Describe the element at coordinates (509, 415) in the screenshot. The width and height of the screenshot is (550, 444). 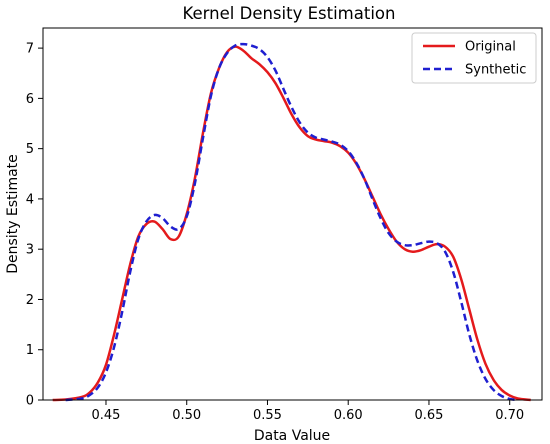
I see `x-tick-label-5: 0.70` at that location.